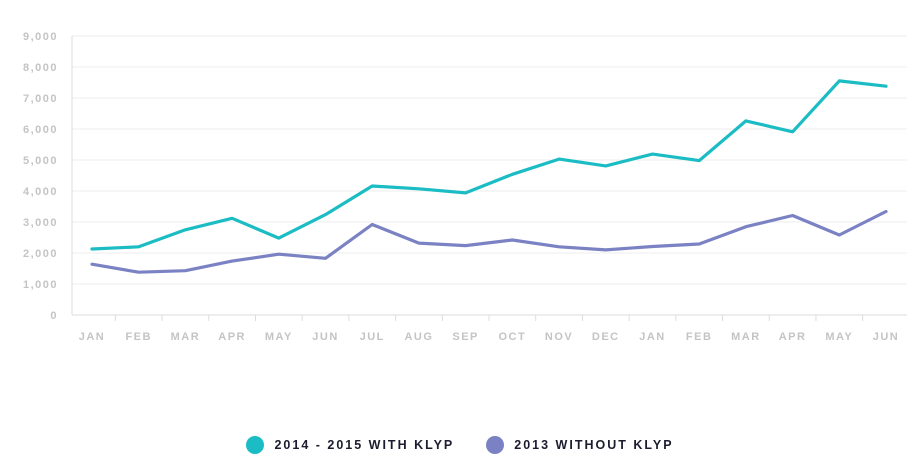  Describe the element at coordinates (54, 316) in the screenshot. I see `y-tick-label: 0` at that location.